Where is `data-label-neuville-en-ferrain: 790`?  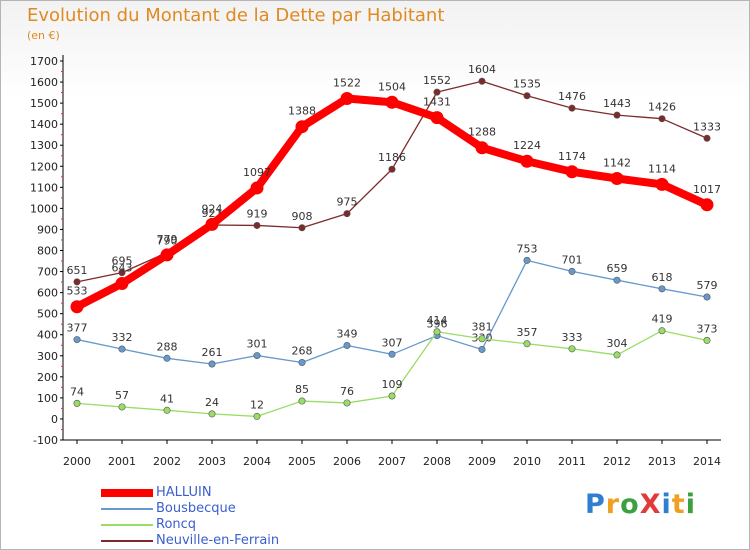 data-label-neuville-en-ferrain: 790 is located at coordinates (167, 241).